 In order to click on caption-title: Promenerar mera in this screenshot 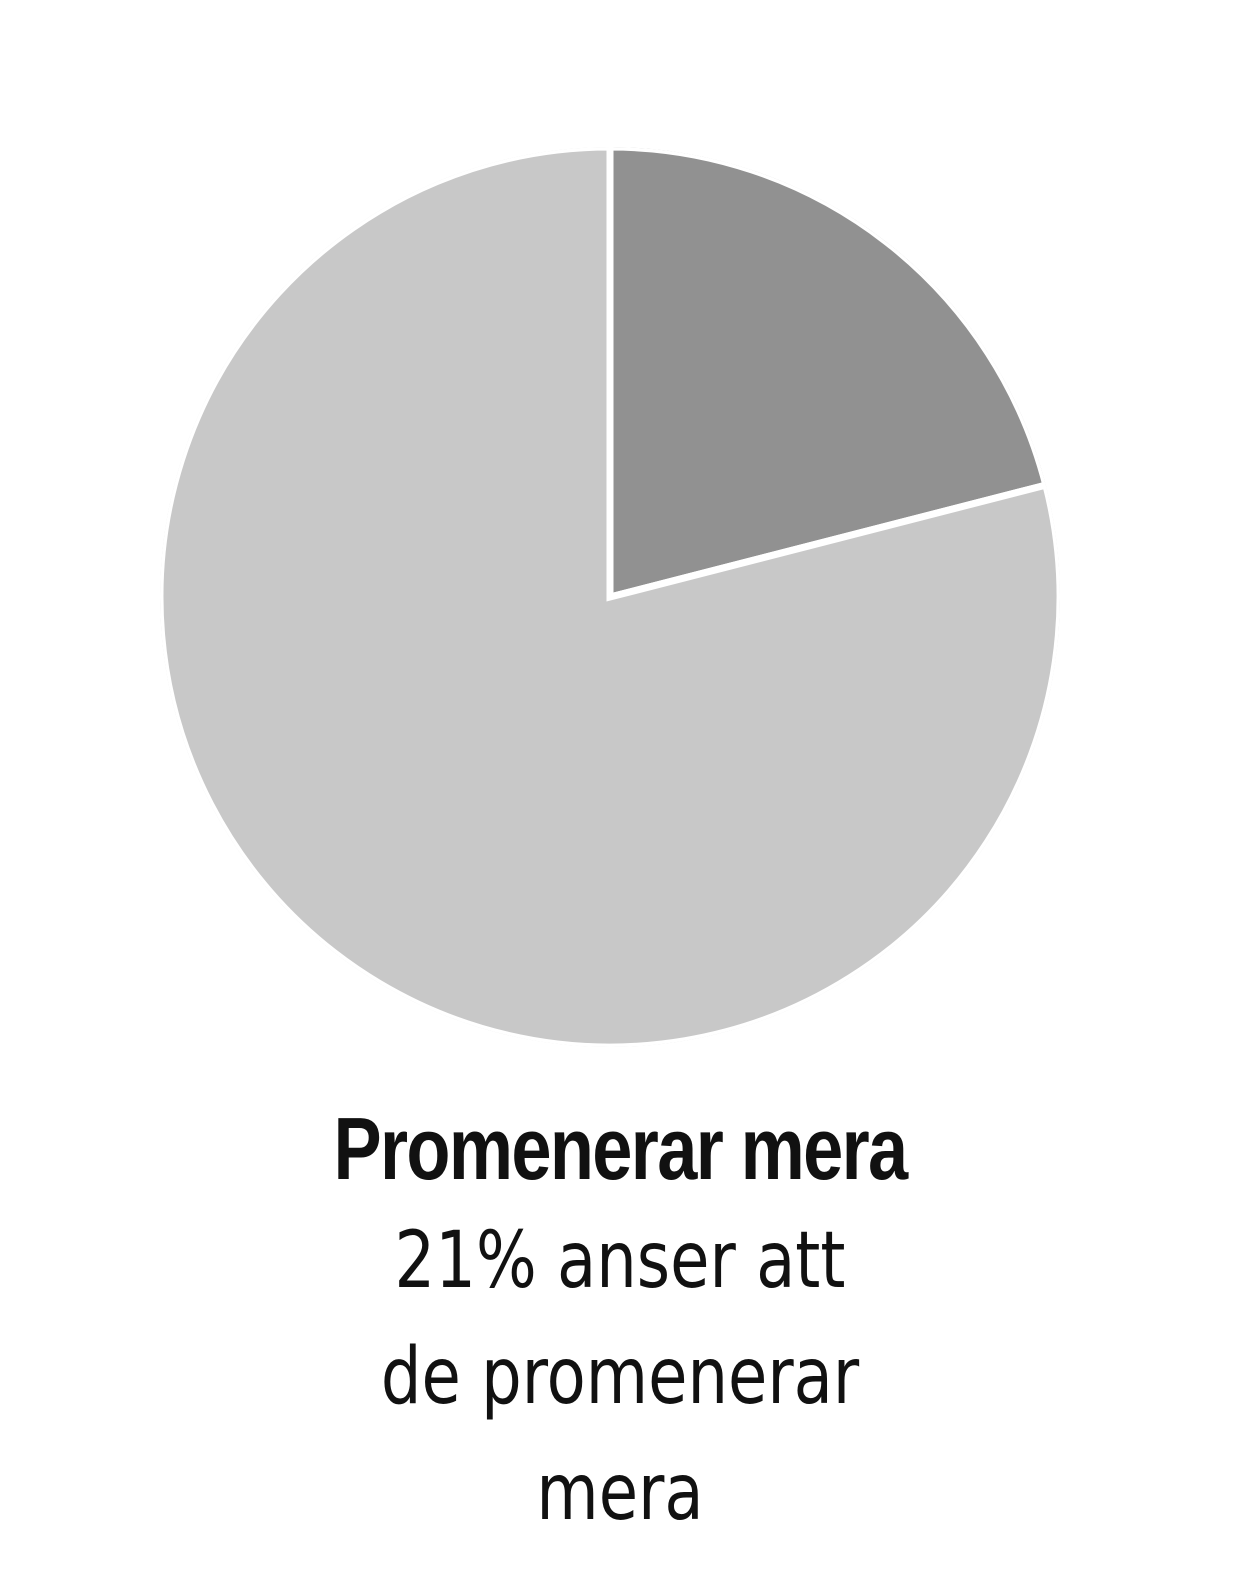, I will do `click(620, 1148)`.